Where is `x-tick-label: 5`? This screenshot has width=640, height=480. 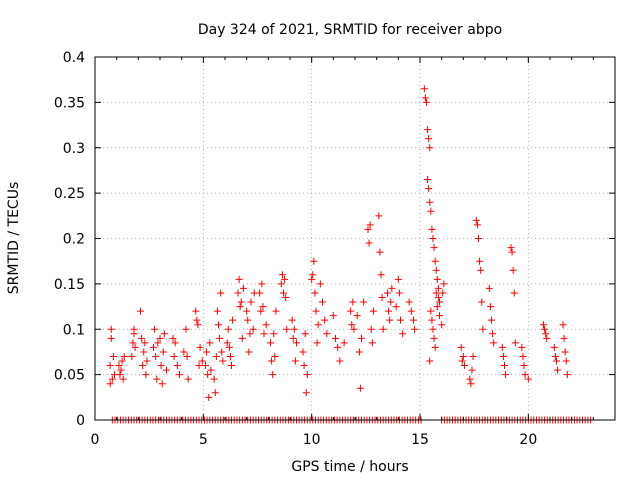
x-tick-label: 5 is located at coordinates (203, 440).